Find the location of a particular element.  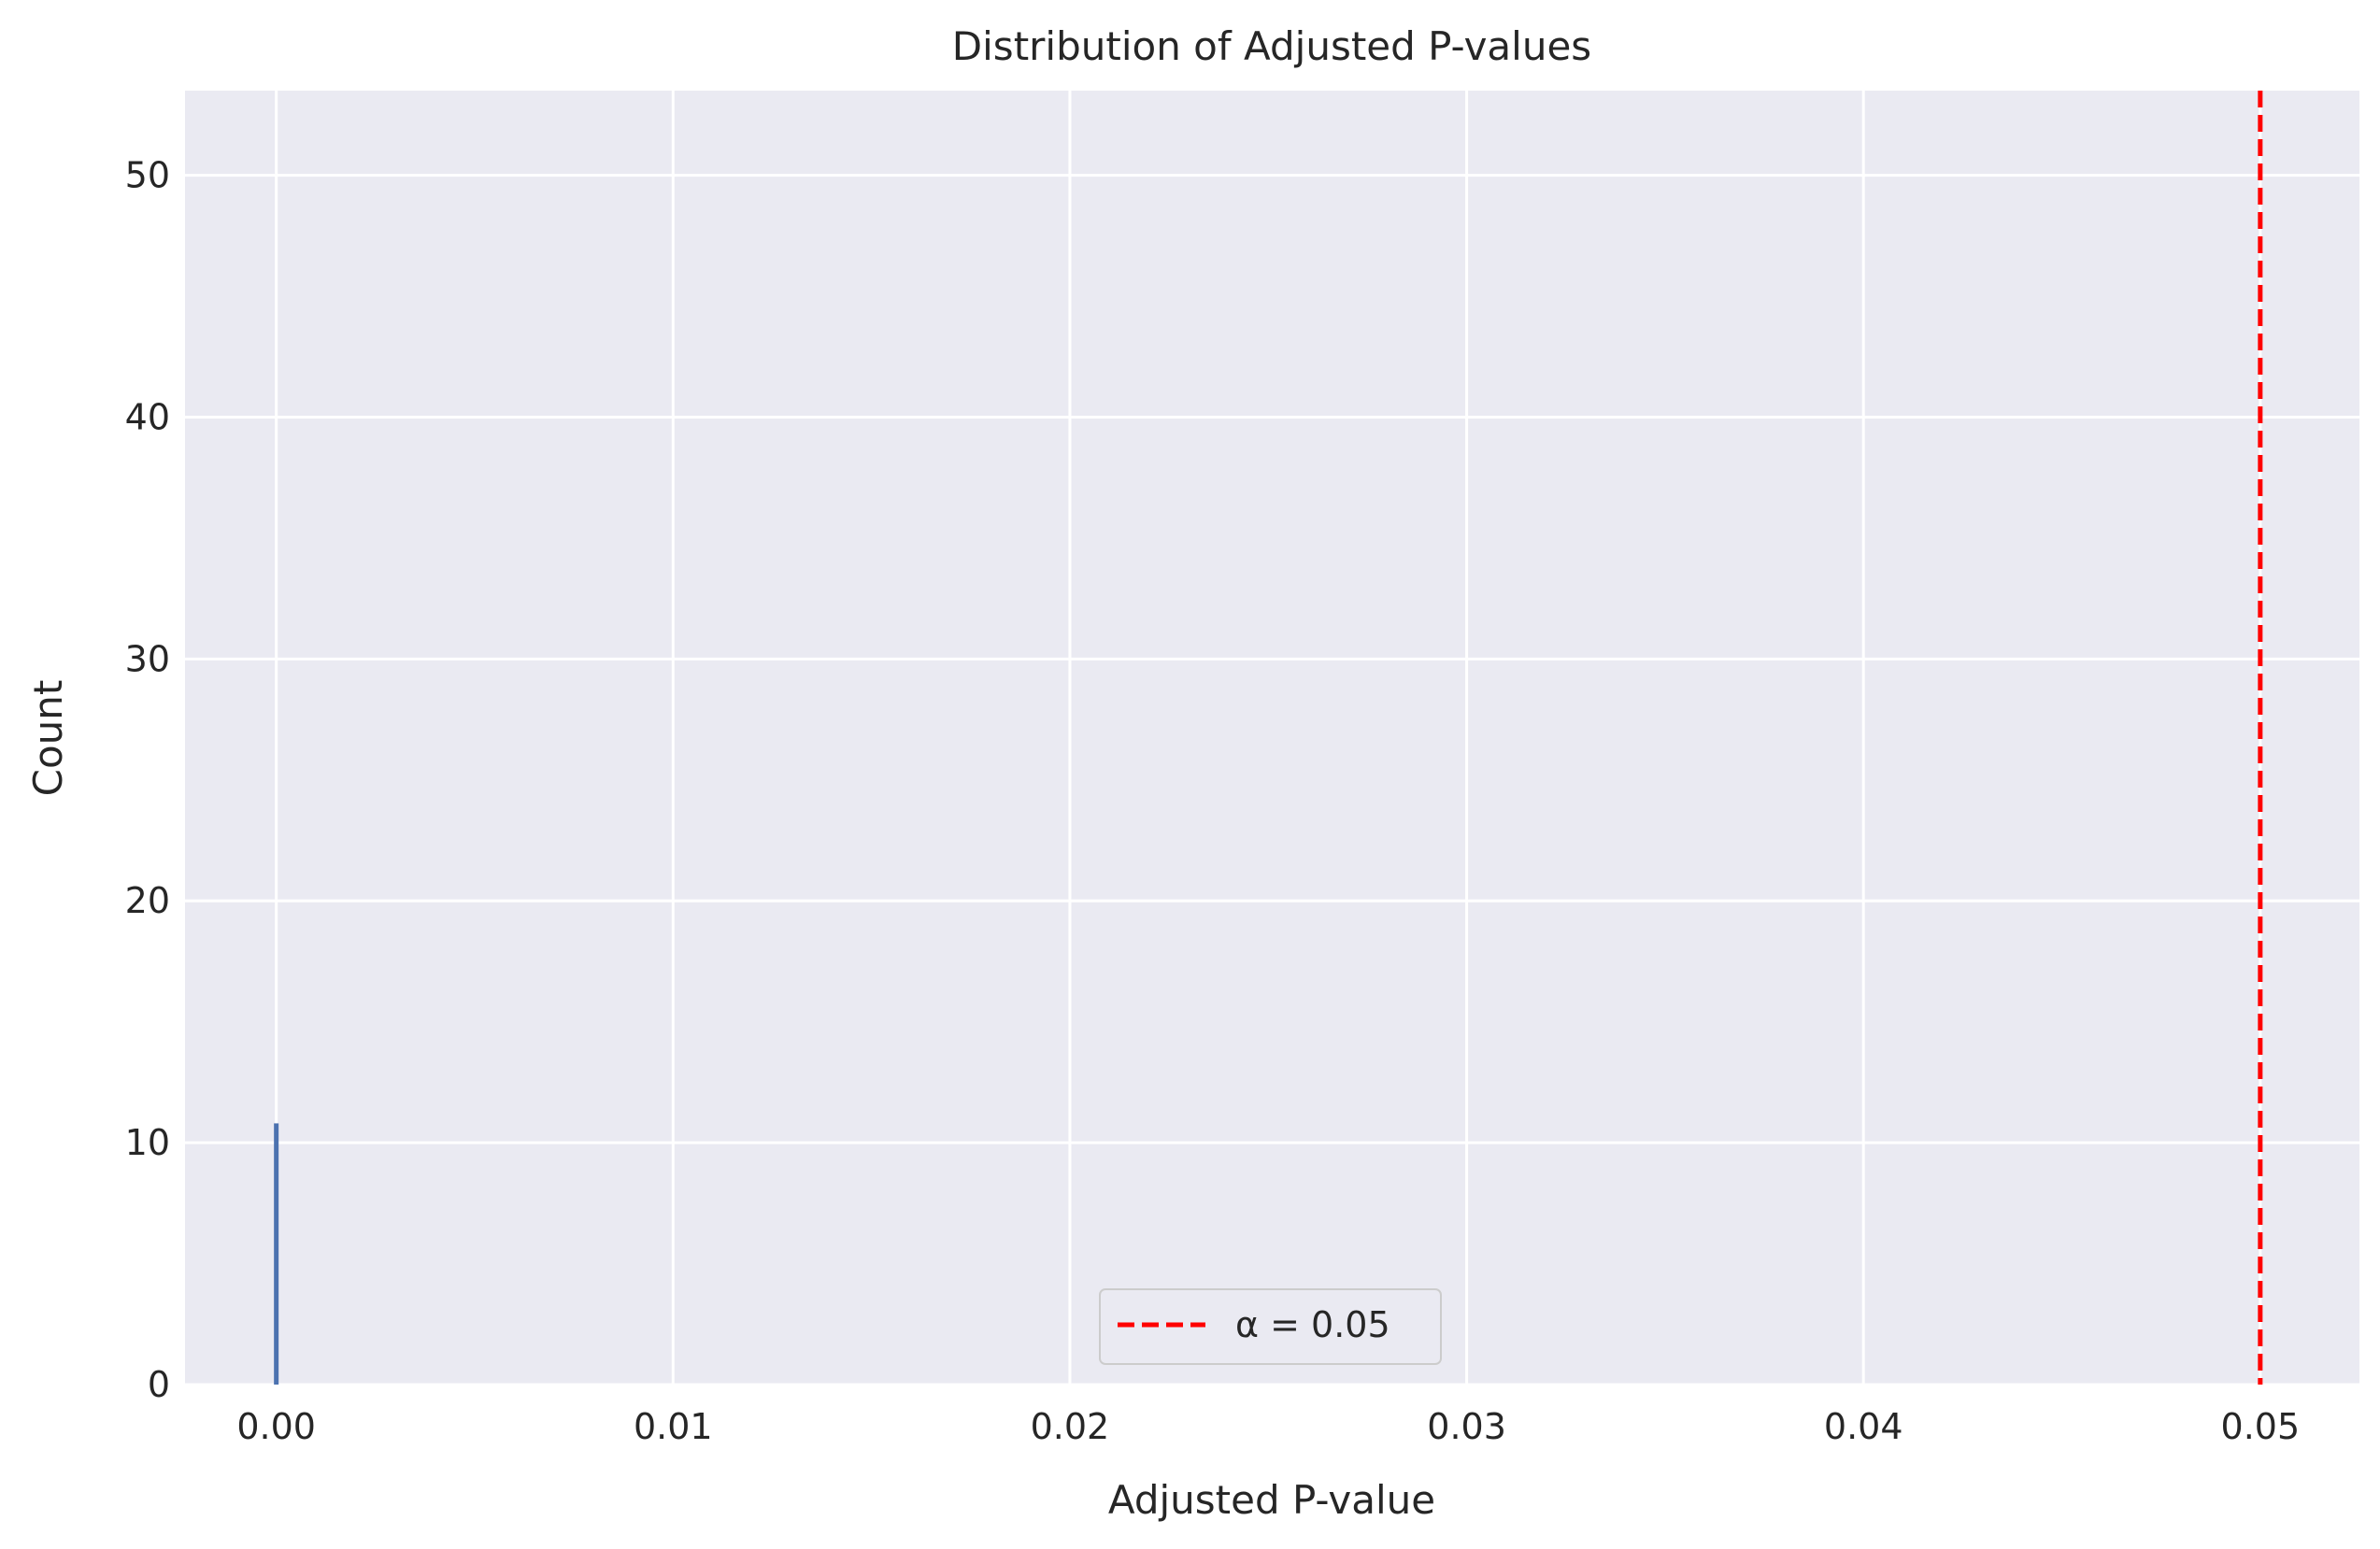

histogram-bars is located at coordinates (276, 1254).